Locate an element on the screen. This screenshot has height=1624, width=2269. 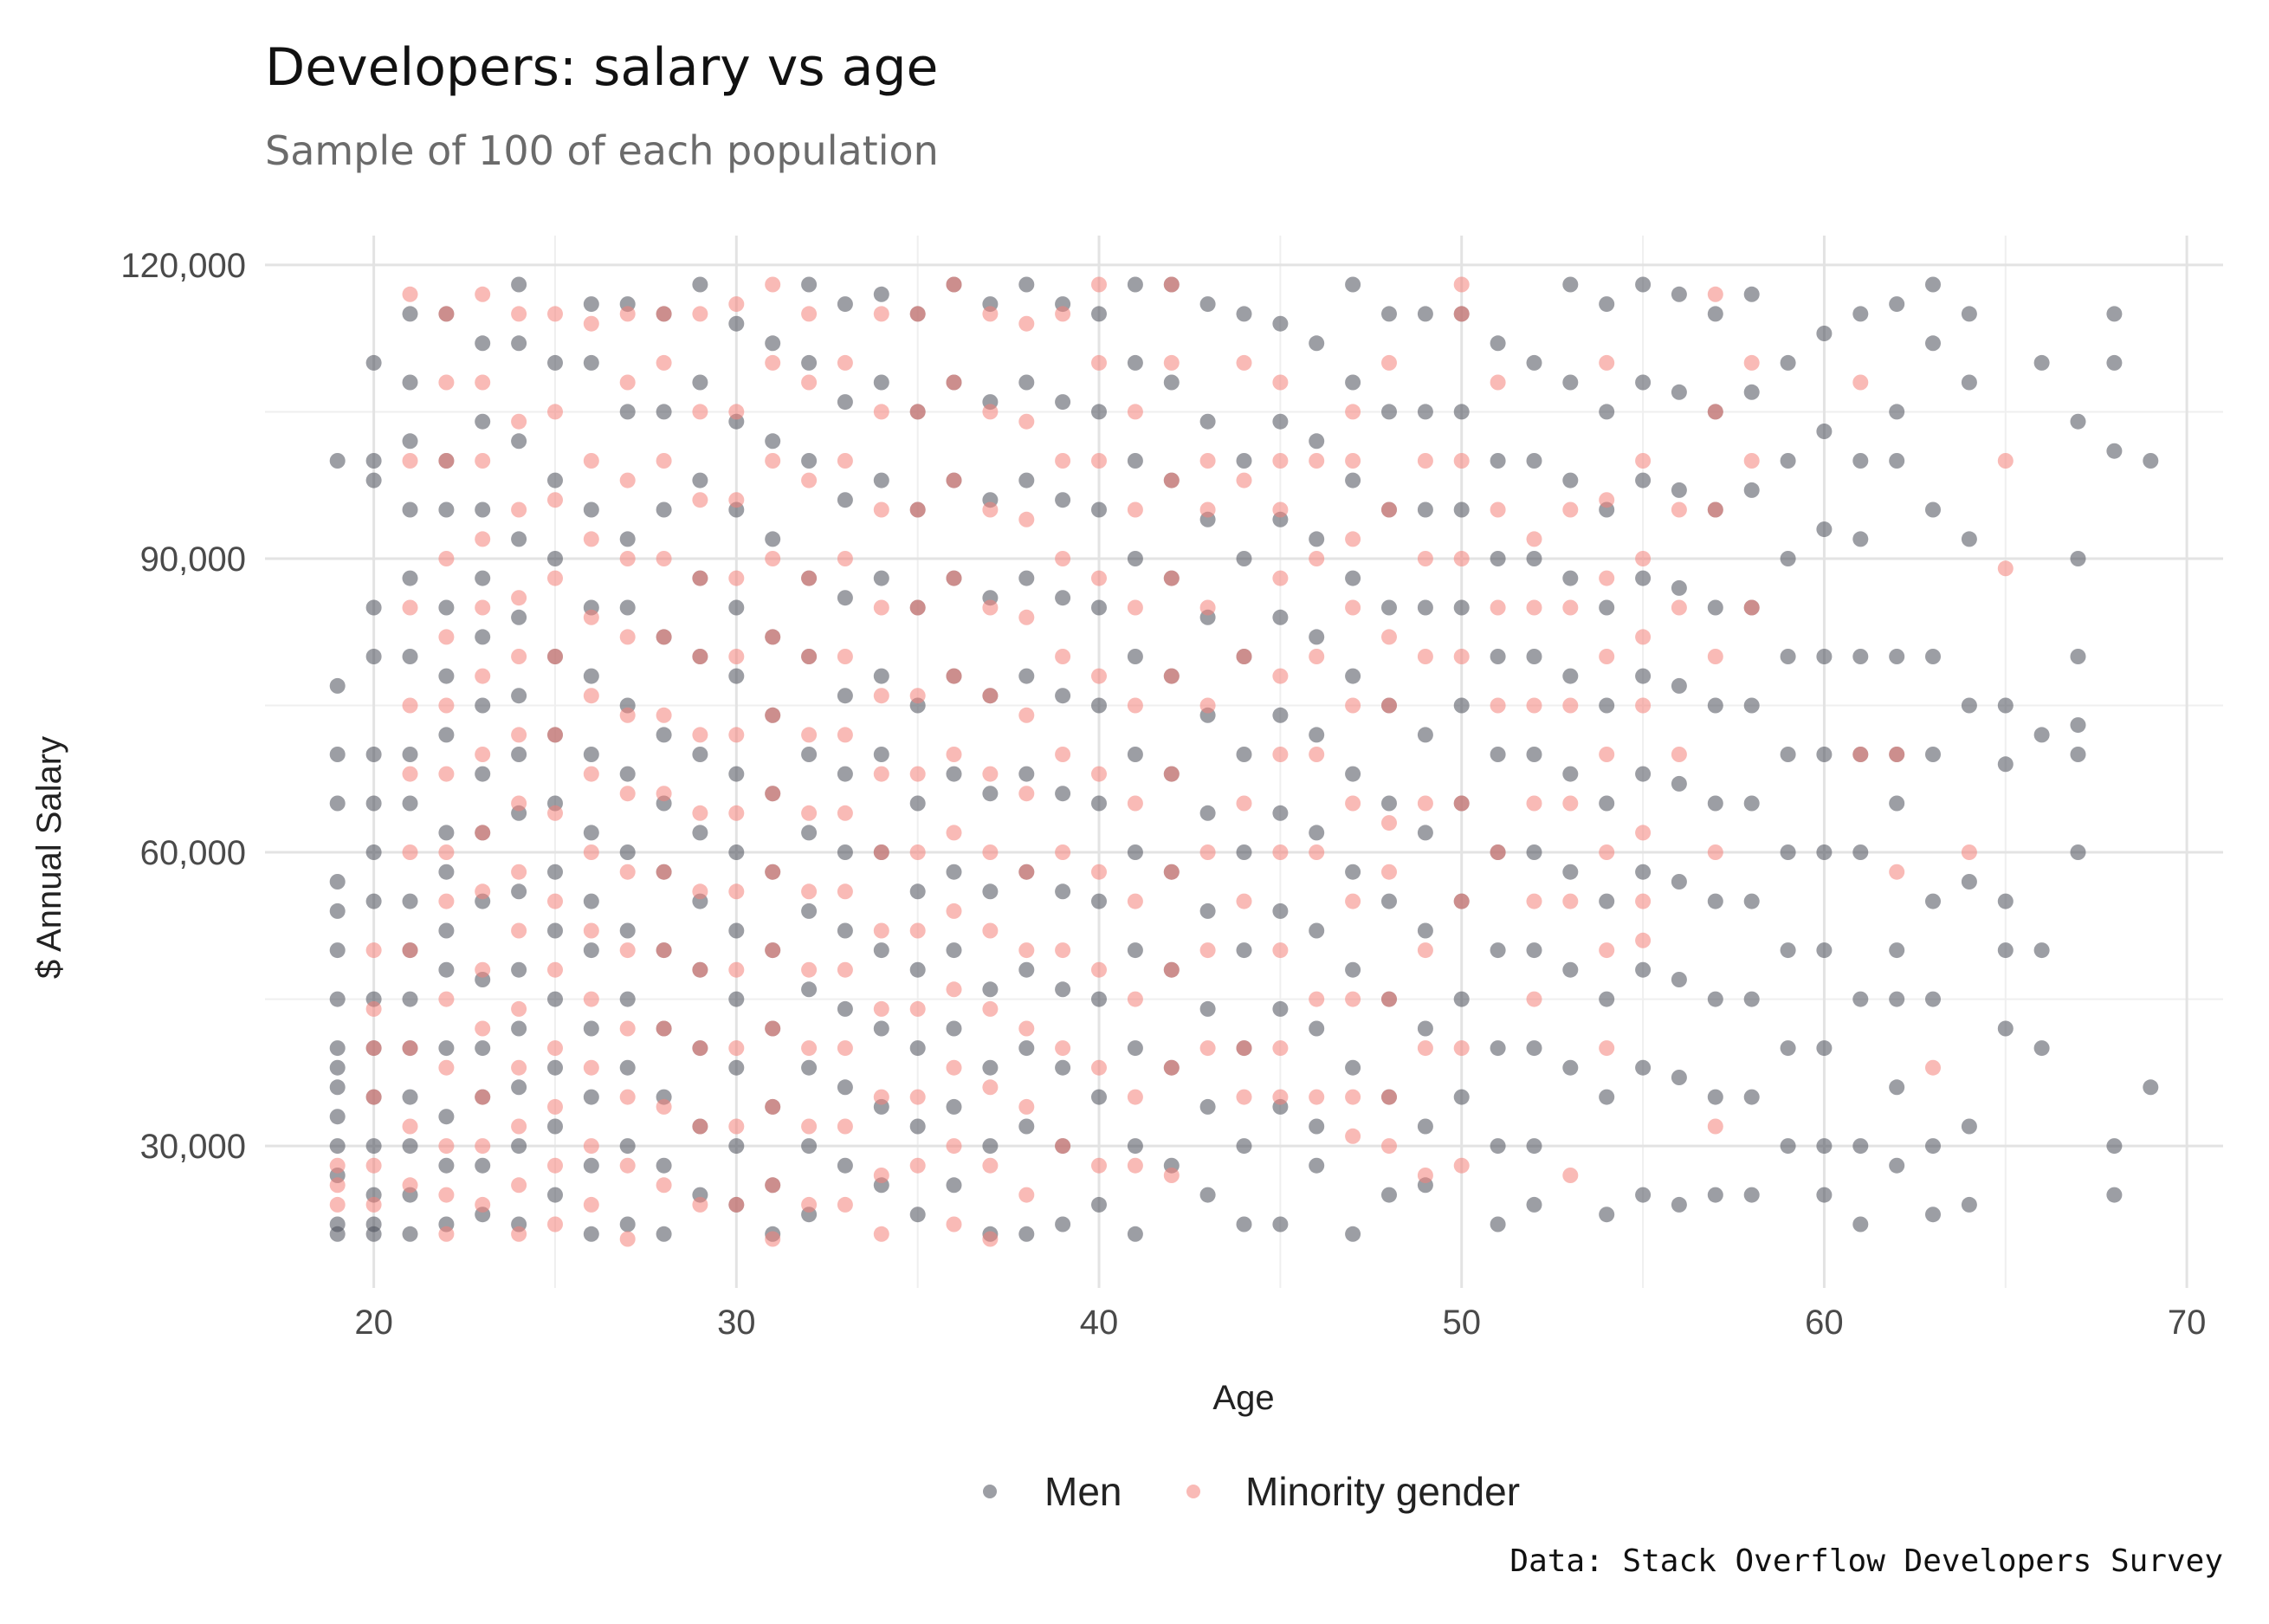
x-tick-label: 30 is located at coordinates (737, 1323).